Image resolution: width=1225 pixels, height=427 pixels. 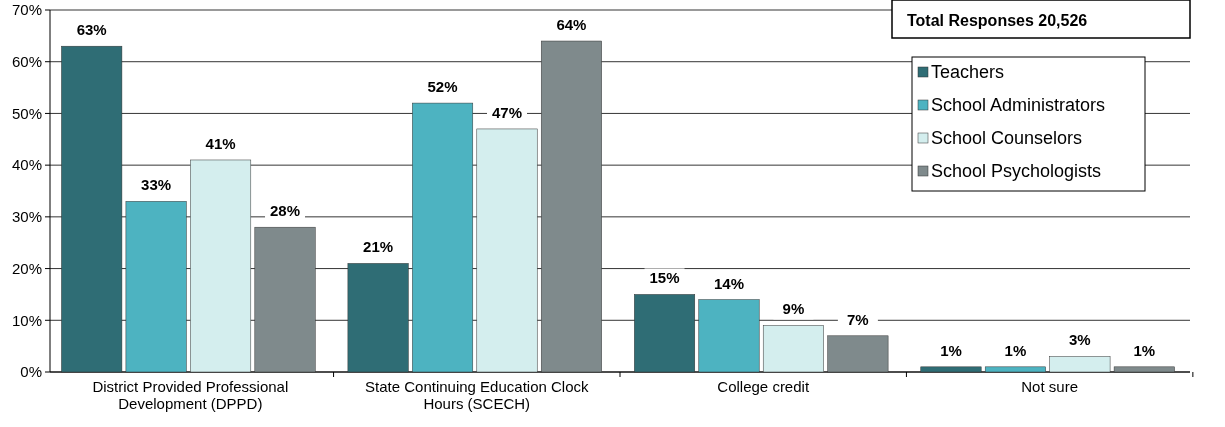 I want to click on data-label: 9%, so click(x=793, y=309).